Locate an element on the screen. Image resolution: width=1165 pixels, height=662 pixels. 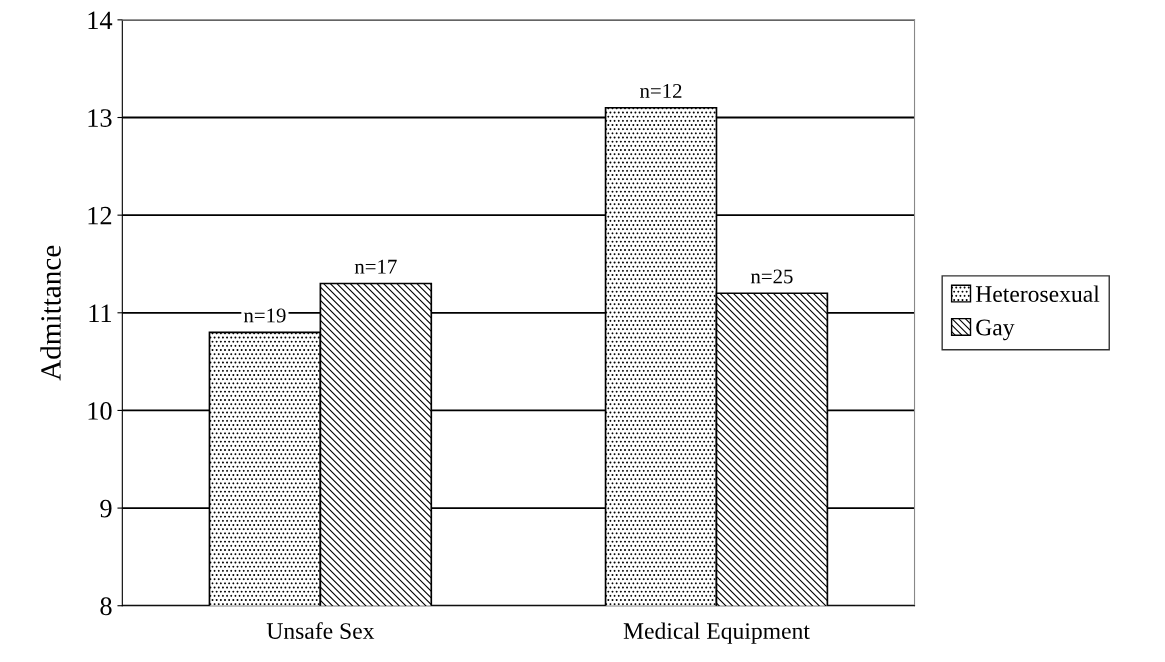
y-tick-label: 12 is located at coordinates (100, 215).